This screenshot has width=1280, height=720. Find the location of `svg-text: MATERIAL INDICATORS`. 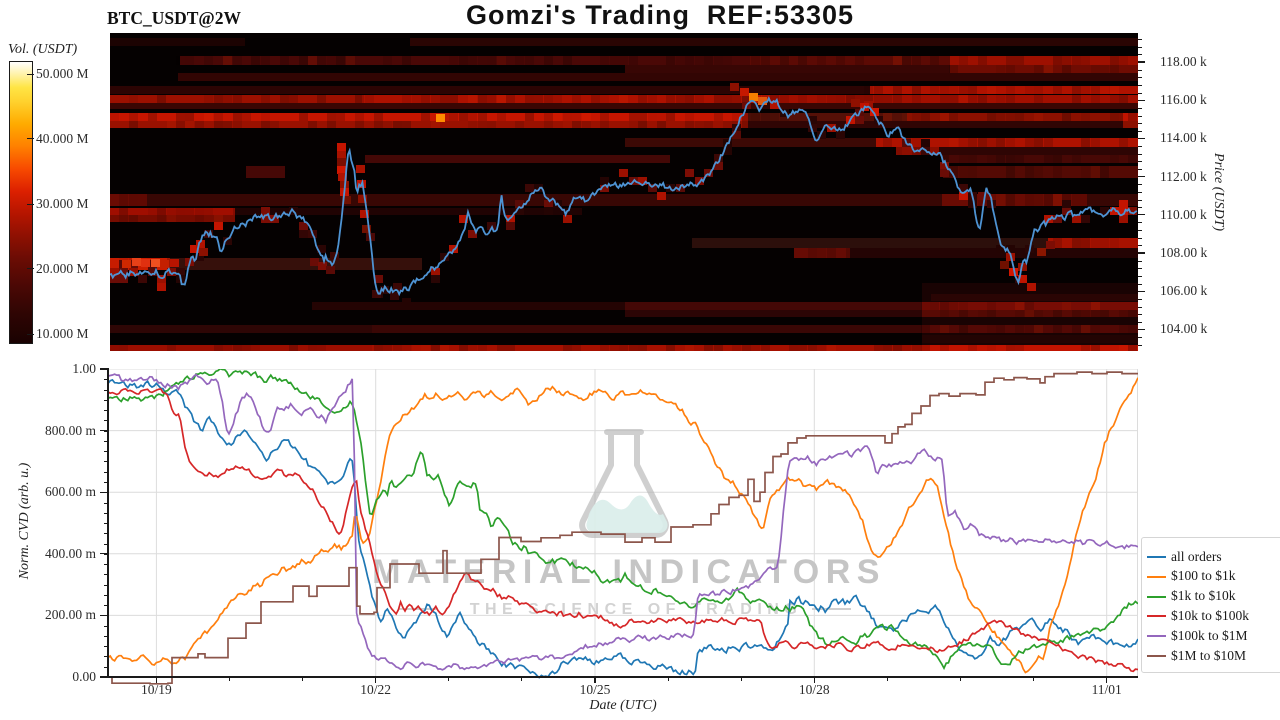

svg-text: MATERIAL INDICATORS is located at coordinates (629, 572).